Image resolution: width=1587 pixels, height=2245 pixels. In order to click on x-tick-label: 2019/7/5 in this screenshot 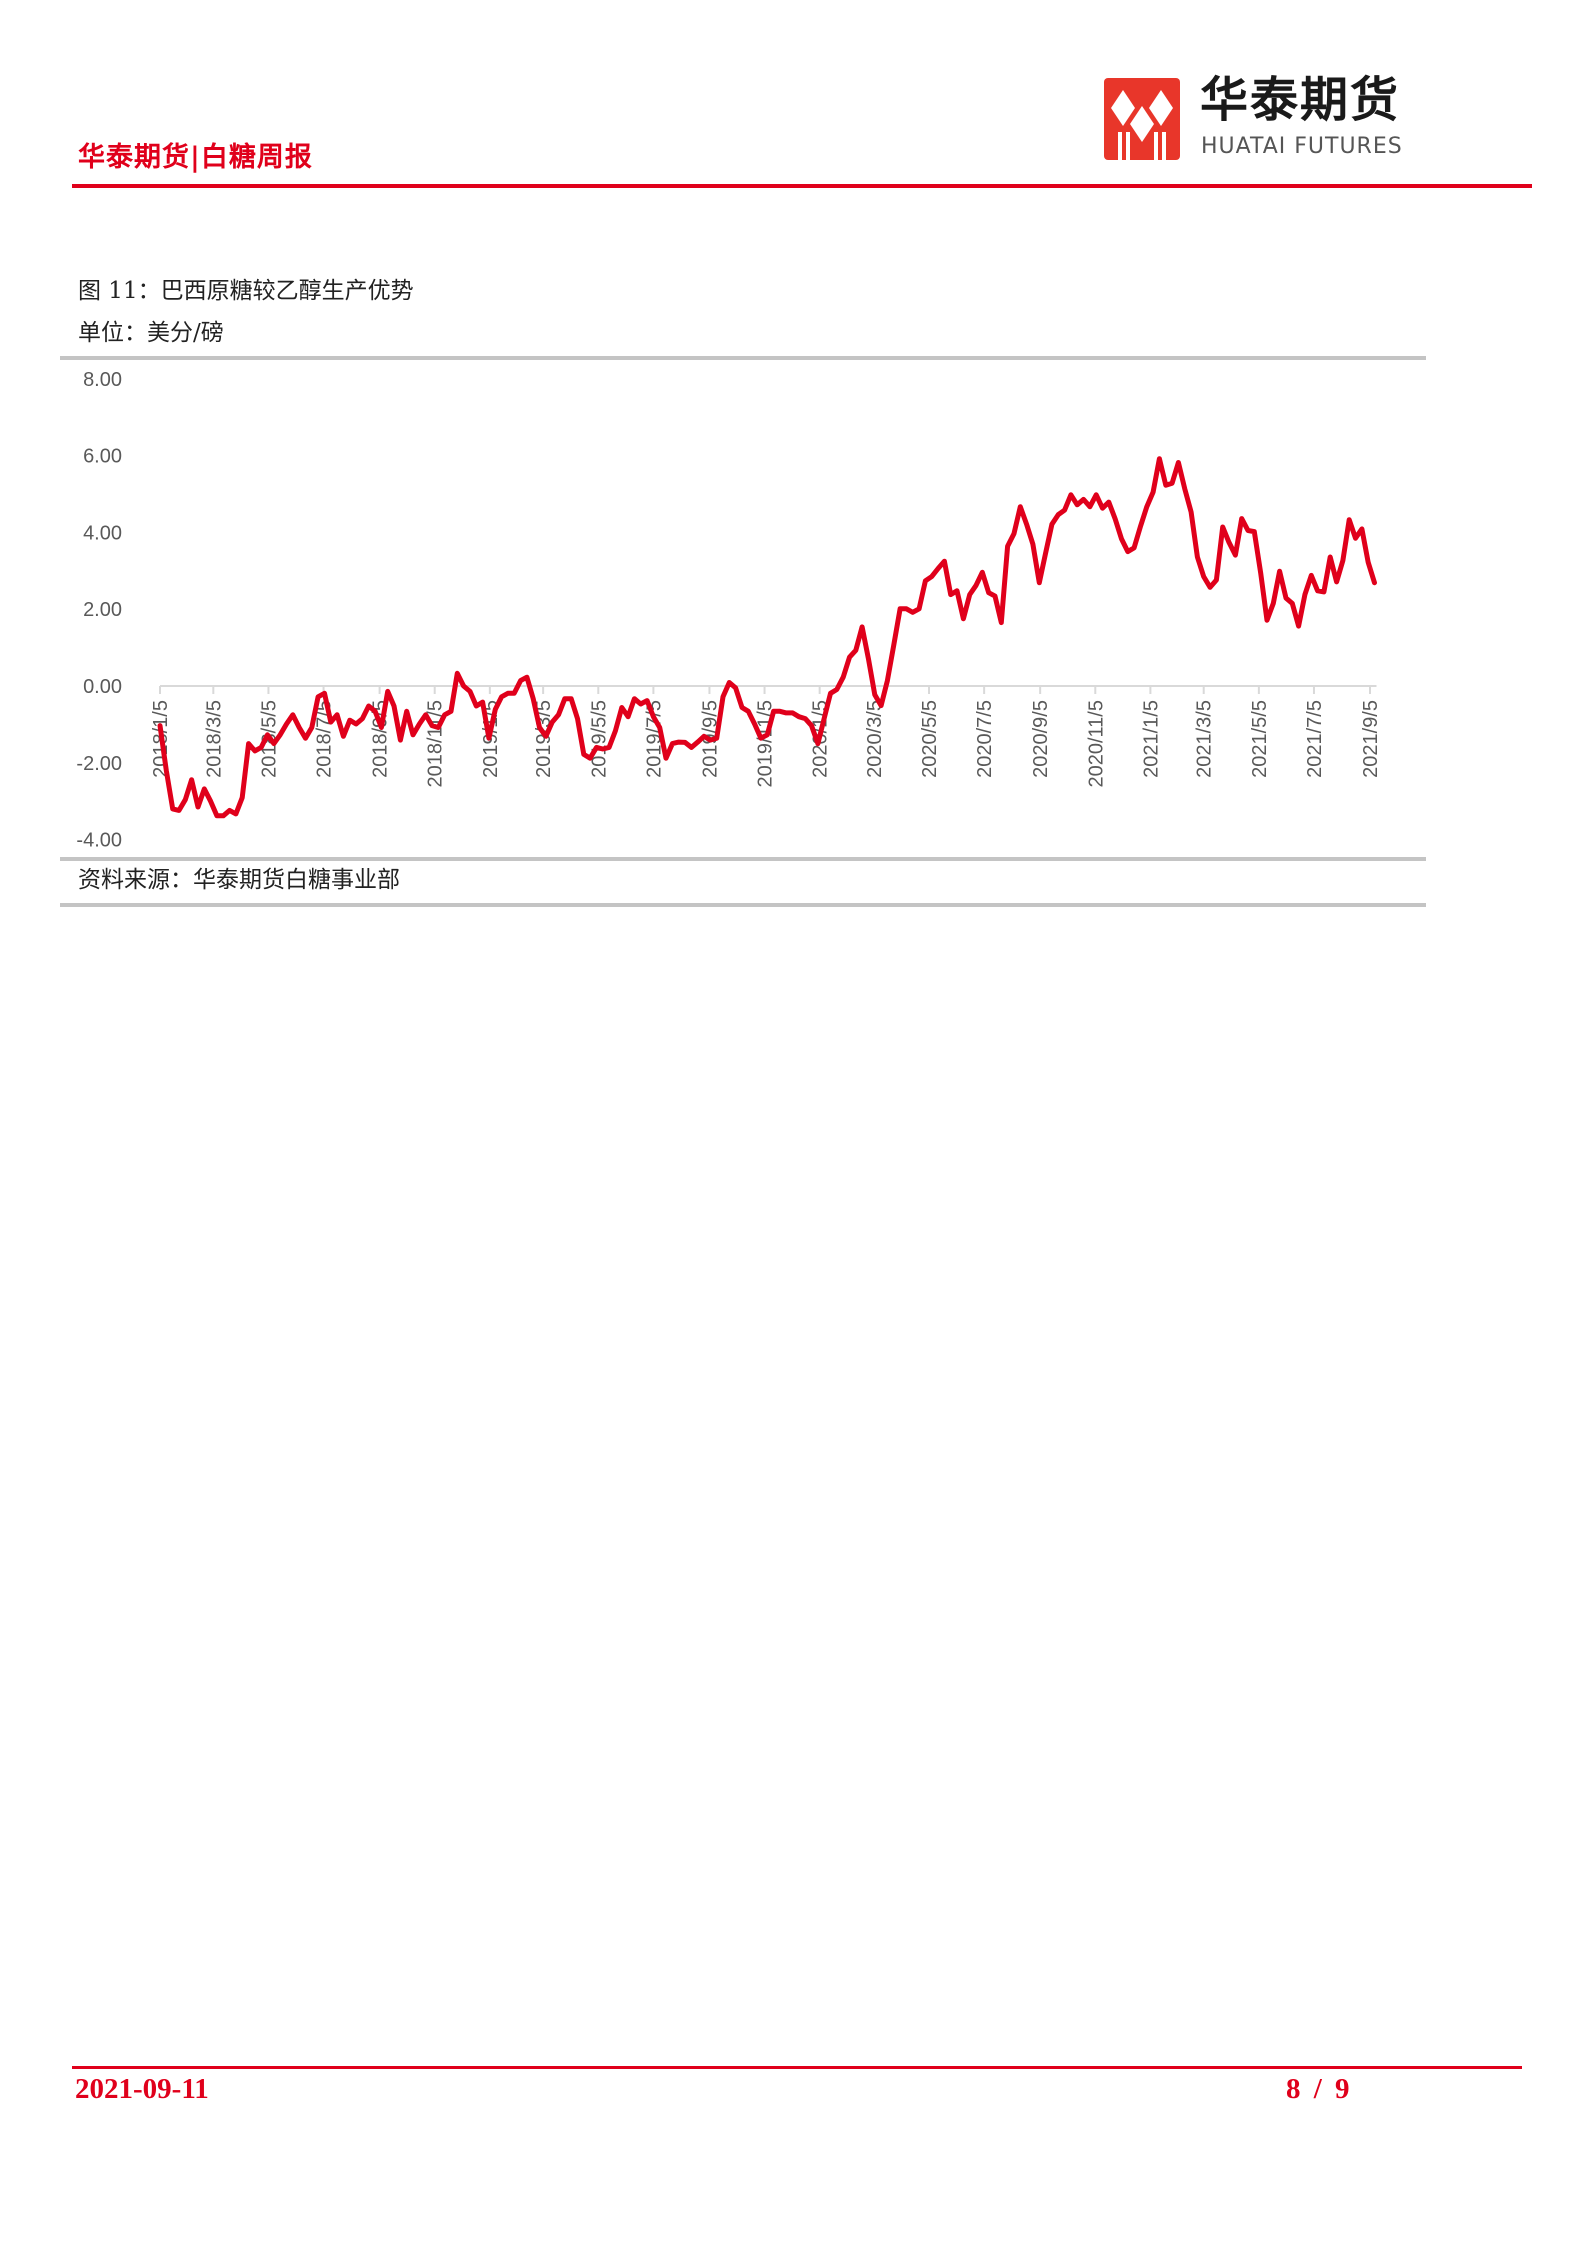, I will do `click(654, 739)`.